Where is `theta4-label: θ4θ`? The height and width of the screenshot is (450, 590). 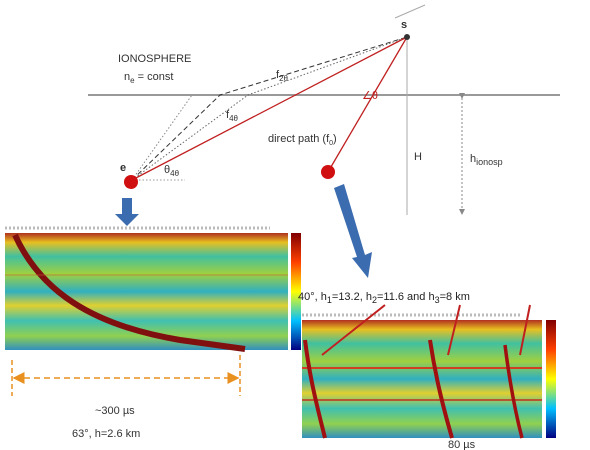 theta4-label: θ4θ is located at coordinates (172, 171).